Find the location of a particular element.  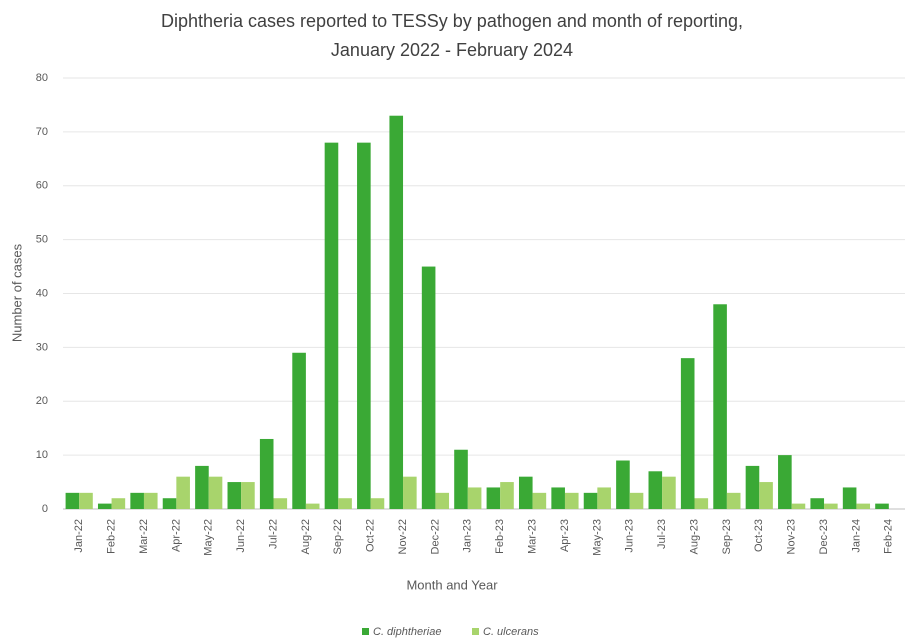

y-tick-label: 20 is located at coordinates (42, 401).